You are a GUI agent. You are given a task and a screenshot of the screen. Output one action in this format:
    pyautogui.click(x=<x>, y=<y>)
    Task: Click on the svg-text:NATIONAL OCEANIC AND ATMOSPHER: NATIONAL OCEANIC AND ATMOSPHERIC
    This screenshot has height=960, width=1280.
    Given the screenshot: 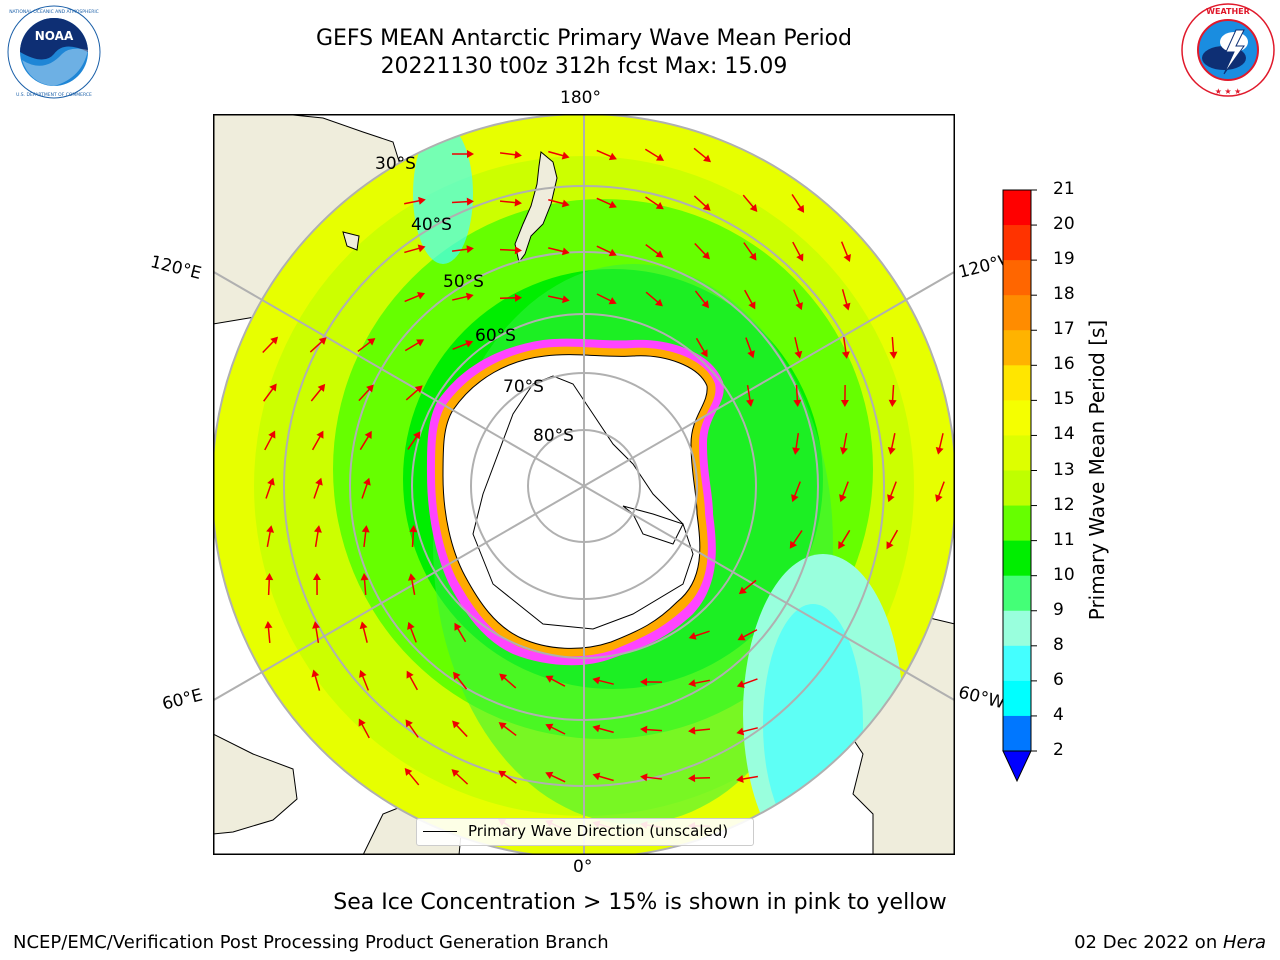 What is the action you would take?
    pyautogui.click(x=54, y=12)
    